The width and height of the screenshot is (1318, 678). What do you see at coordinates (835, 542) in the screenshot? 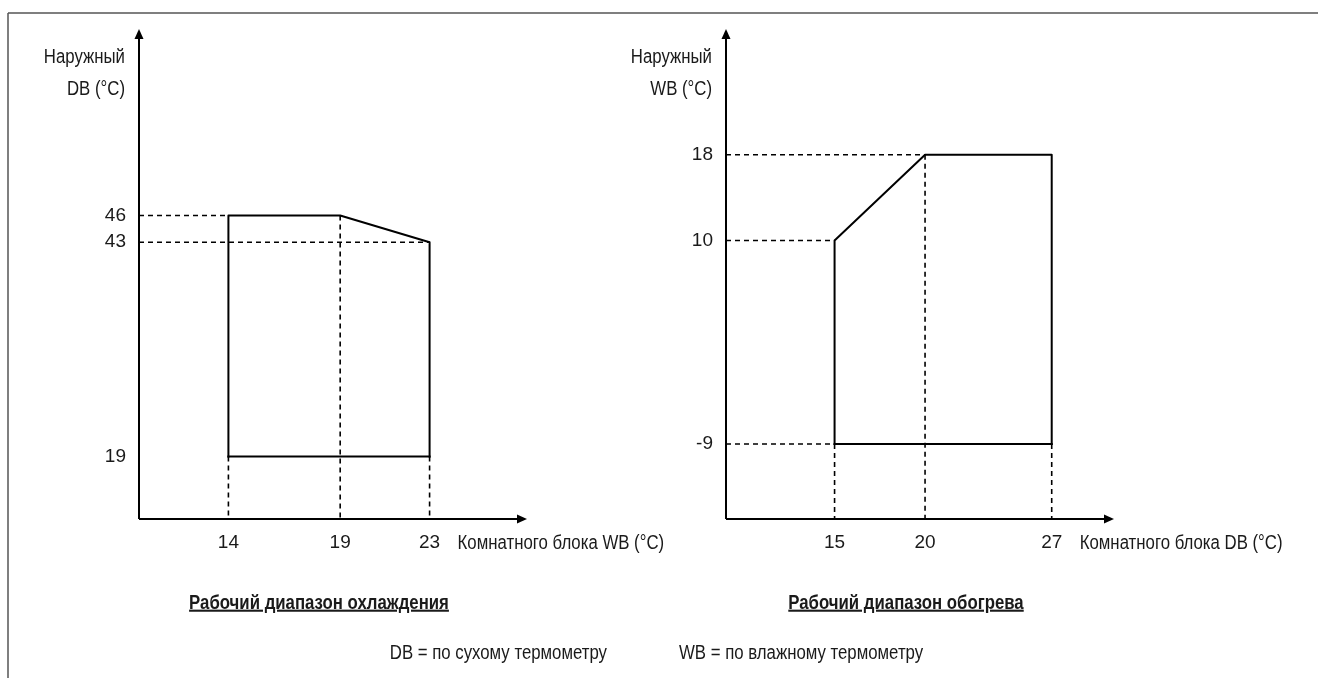
I see `x-tick-label: 15` at bounding box center [835, 542].